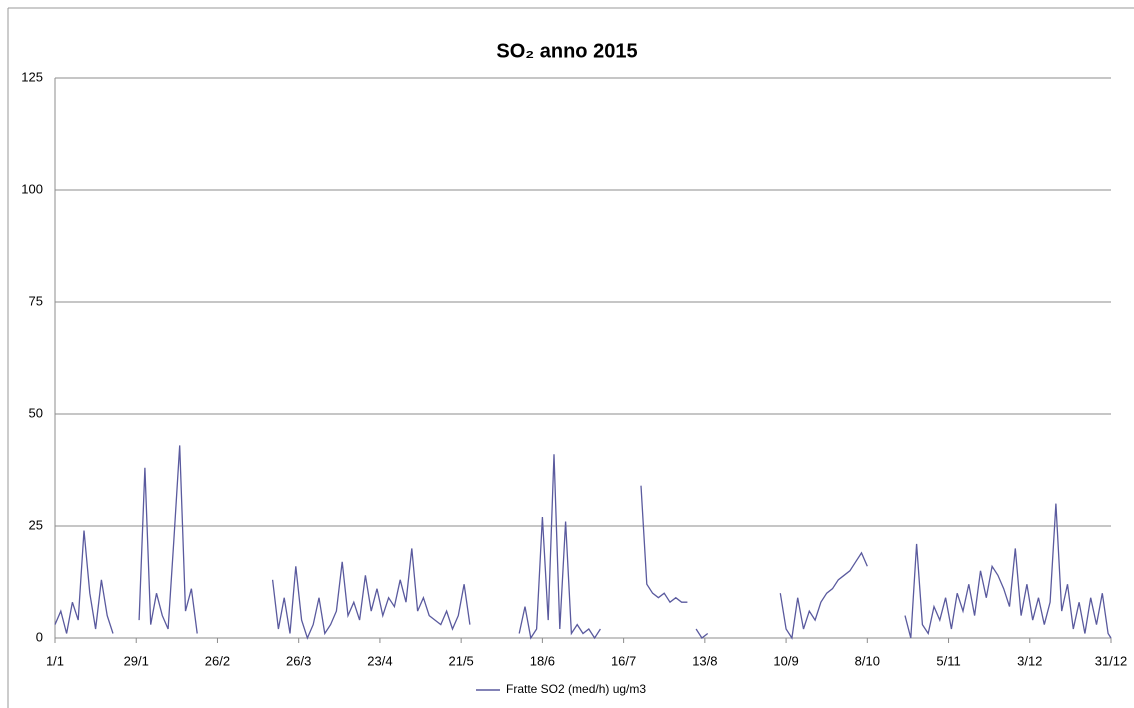 The width and height of the screenshot is (1134, 708). Describe the element at coordinates (36, 412) in the screenshot. I see `y-tick-label: 50` at that location.